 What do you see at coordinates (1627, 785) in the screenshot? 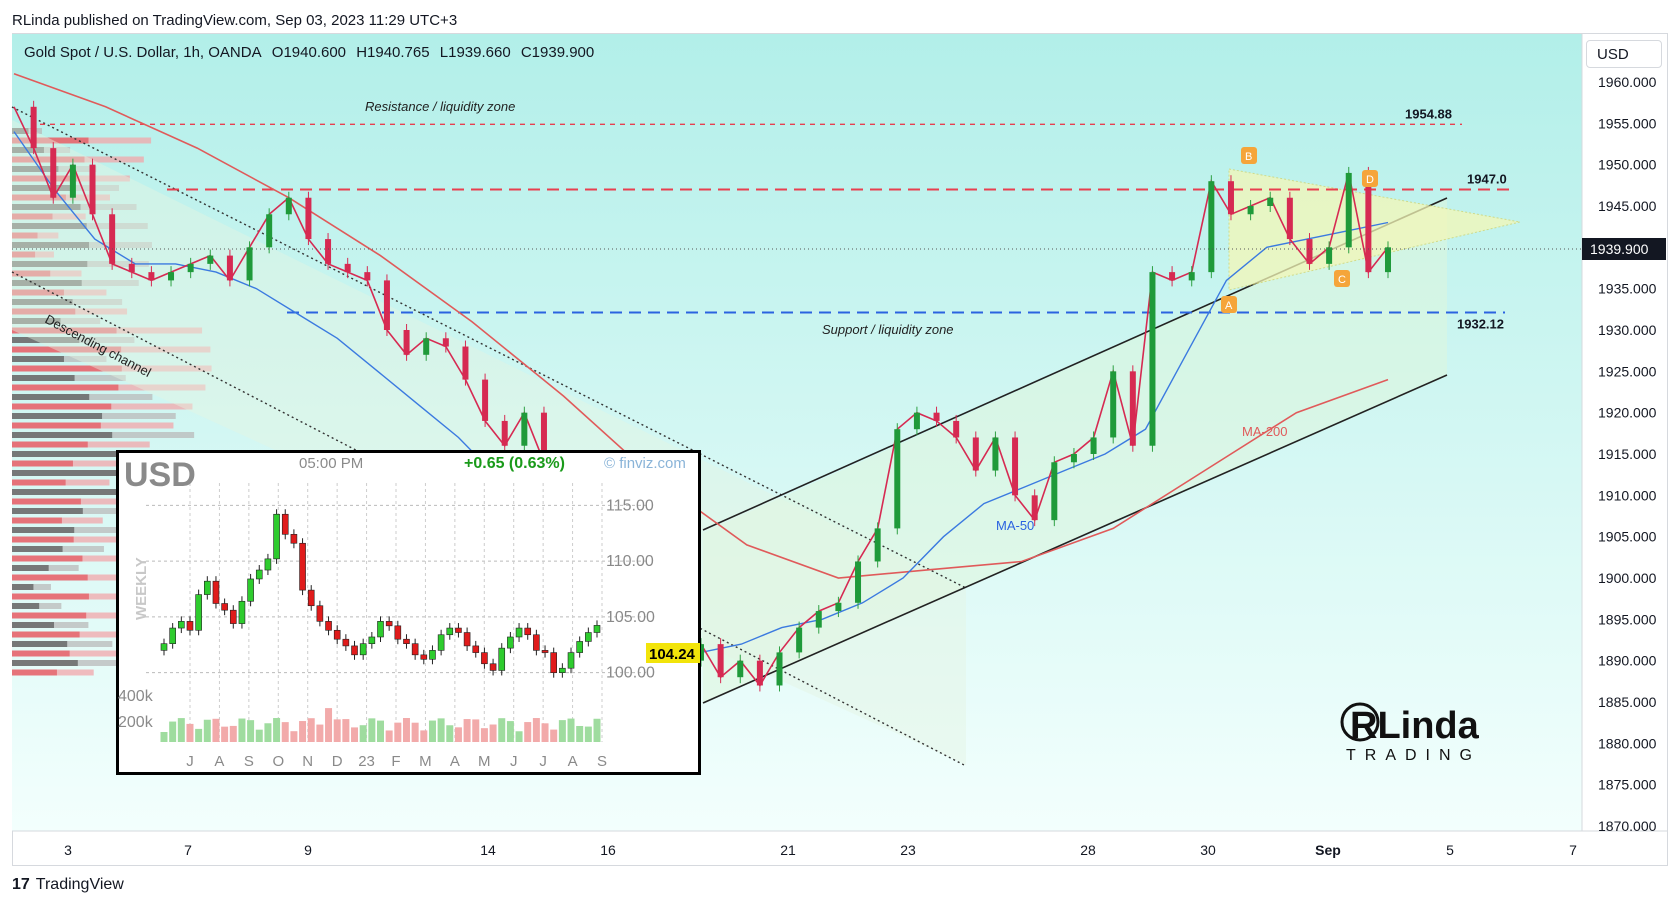
I see `price-tick-label: 1875.000` at bounding box center [1627, 785].